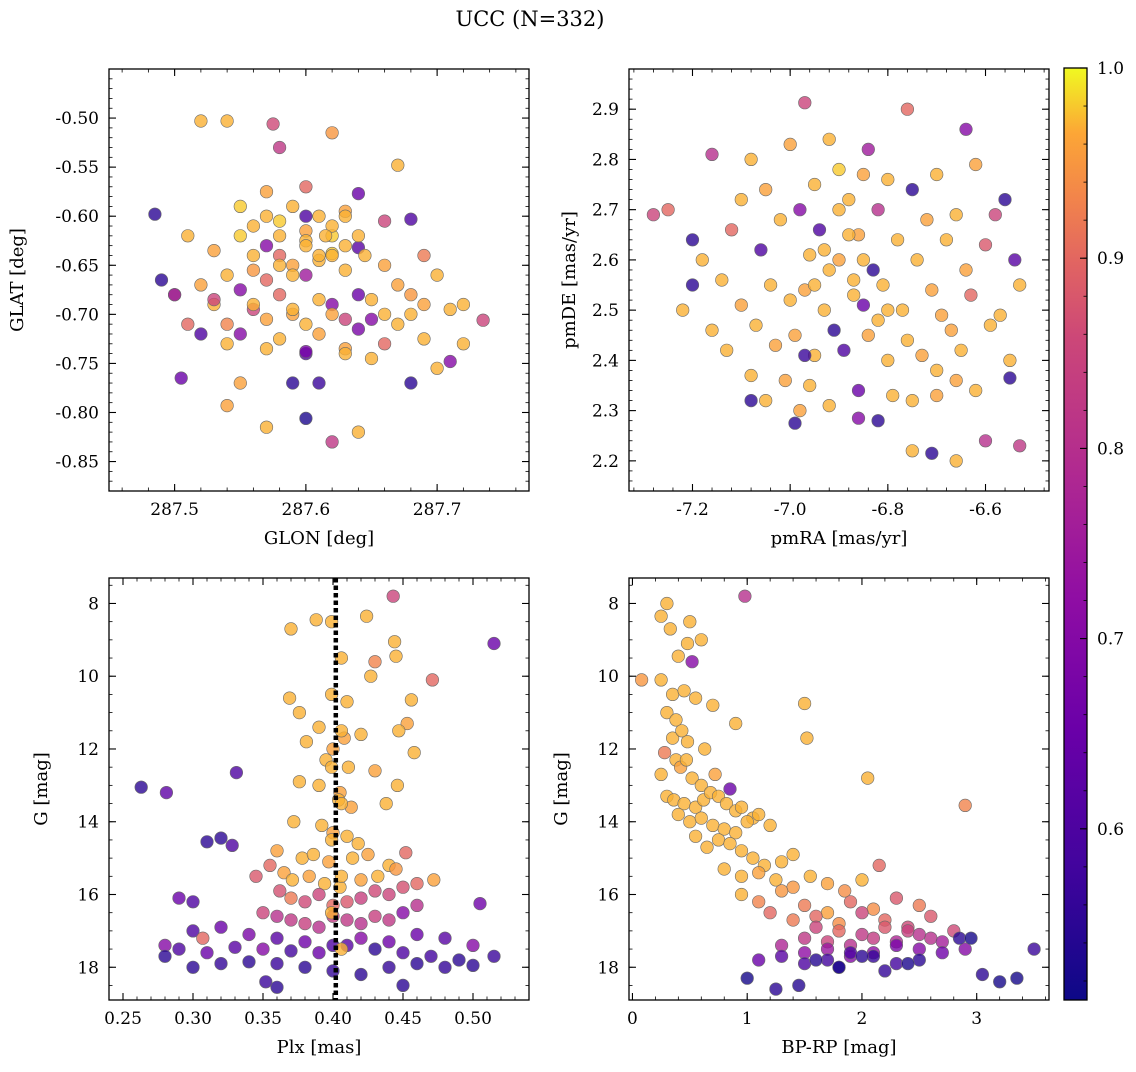  I want to click on x-tick-label: -6.8, so click(887, 510).